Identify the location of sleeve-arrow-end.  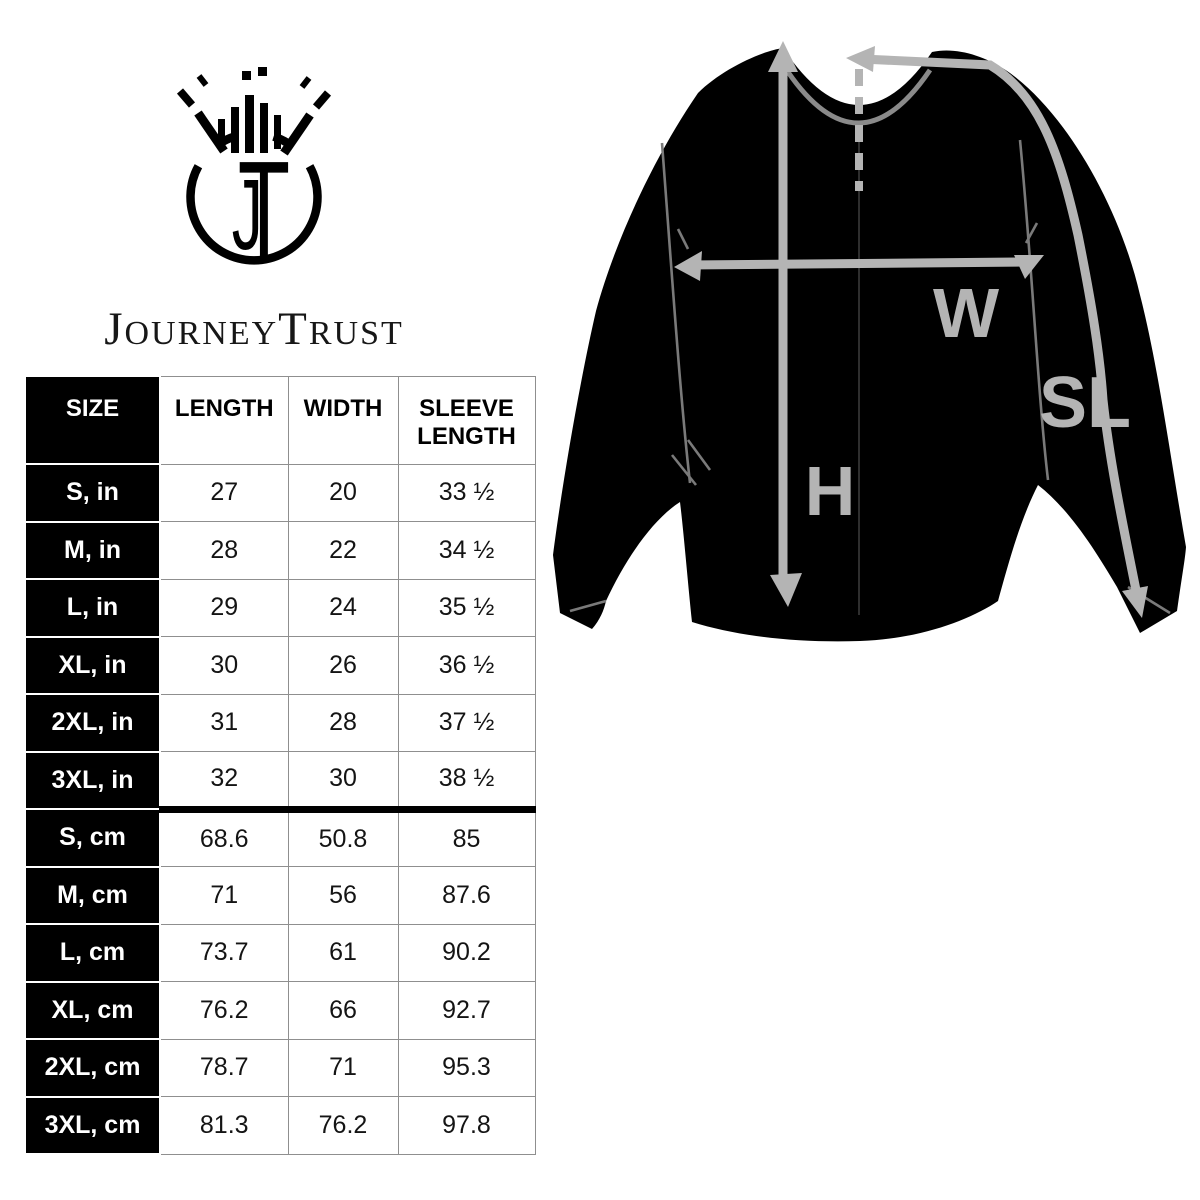
(1135, 602).